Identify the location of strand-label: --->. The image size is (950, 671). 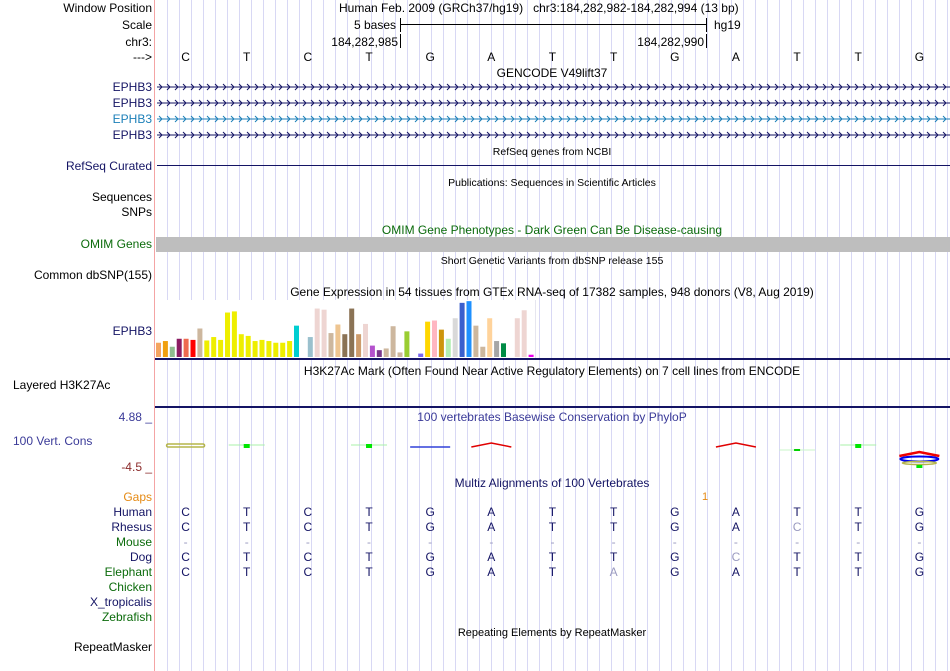
(142, 57).